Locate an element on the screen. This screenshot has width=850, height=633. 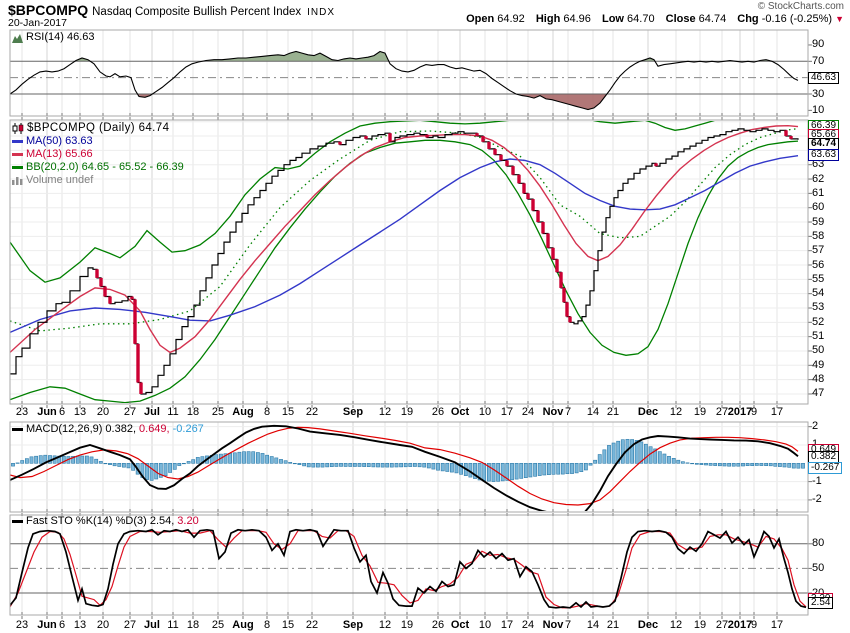
macd-line is located at coordinates (404, 467).